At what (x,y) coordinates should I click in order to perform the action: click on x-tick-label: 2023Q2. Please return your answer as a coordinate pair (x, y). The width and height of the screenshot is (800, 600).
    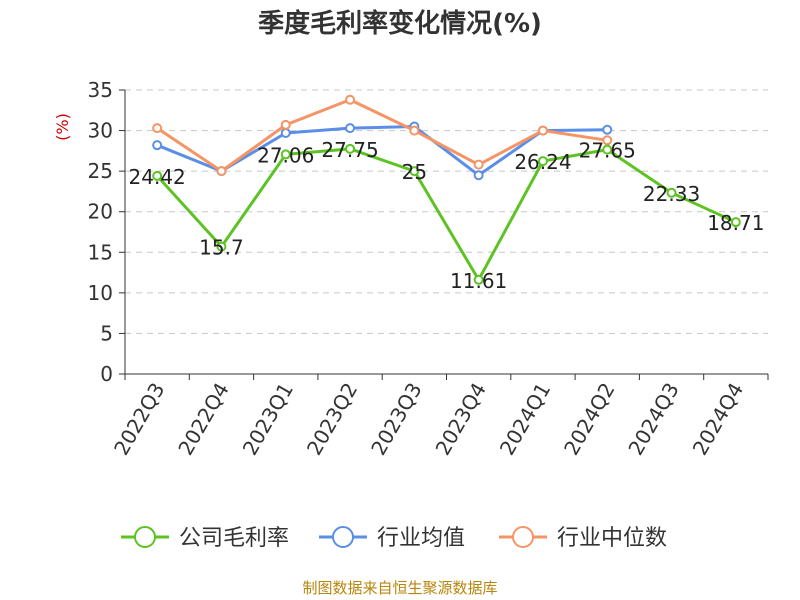
    Looking at the image, I should click on (332, 419).